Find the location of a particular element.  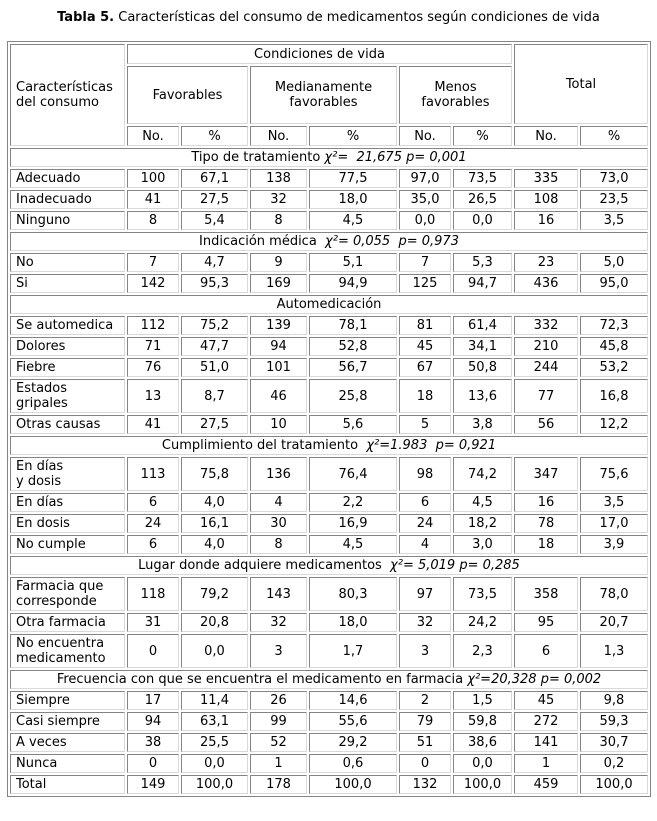

cell-value: 52,8 is located at coordinates (353, 346).